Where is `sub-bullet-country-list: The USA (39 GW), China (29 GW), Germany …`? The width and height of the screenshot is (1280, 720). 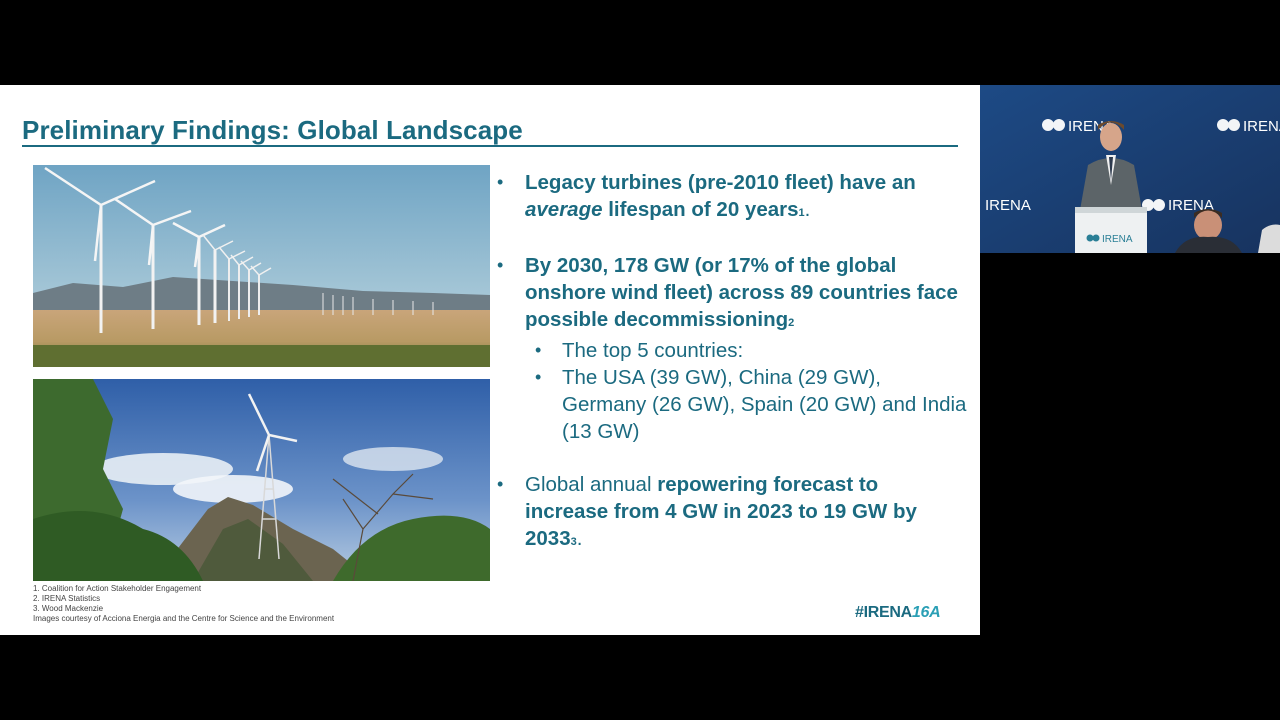
sub-bullet-country-list: The USA (39 GW), China (29 GW), Germany … is located at coordinates (732, 404).